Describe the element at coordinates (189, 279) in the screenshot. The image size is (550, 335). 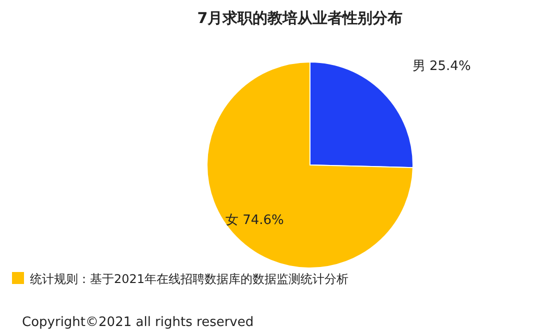
I see `text: 统计规则：基于2021年在线招聘数据库的数据监测统计分析` at that location.